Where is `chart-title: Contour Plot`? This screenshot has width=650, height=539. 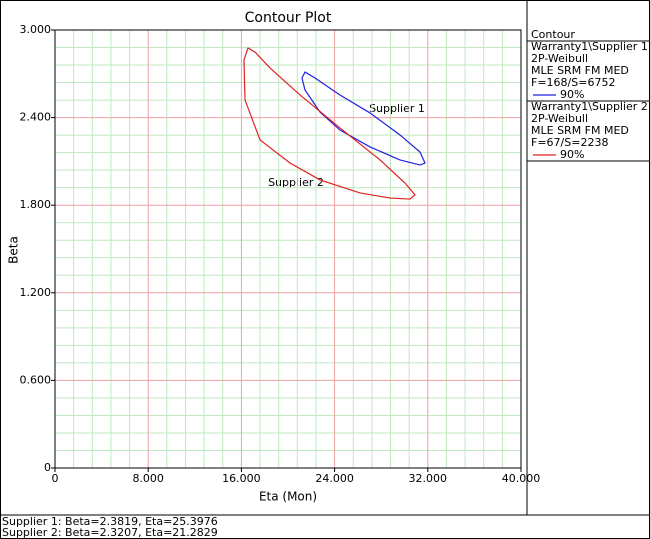
chart-title: Contour Plot is located at coordinates (288, 18).